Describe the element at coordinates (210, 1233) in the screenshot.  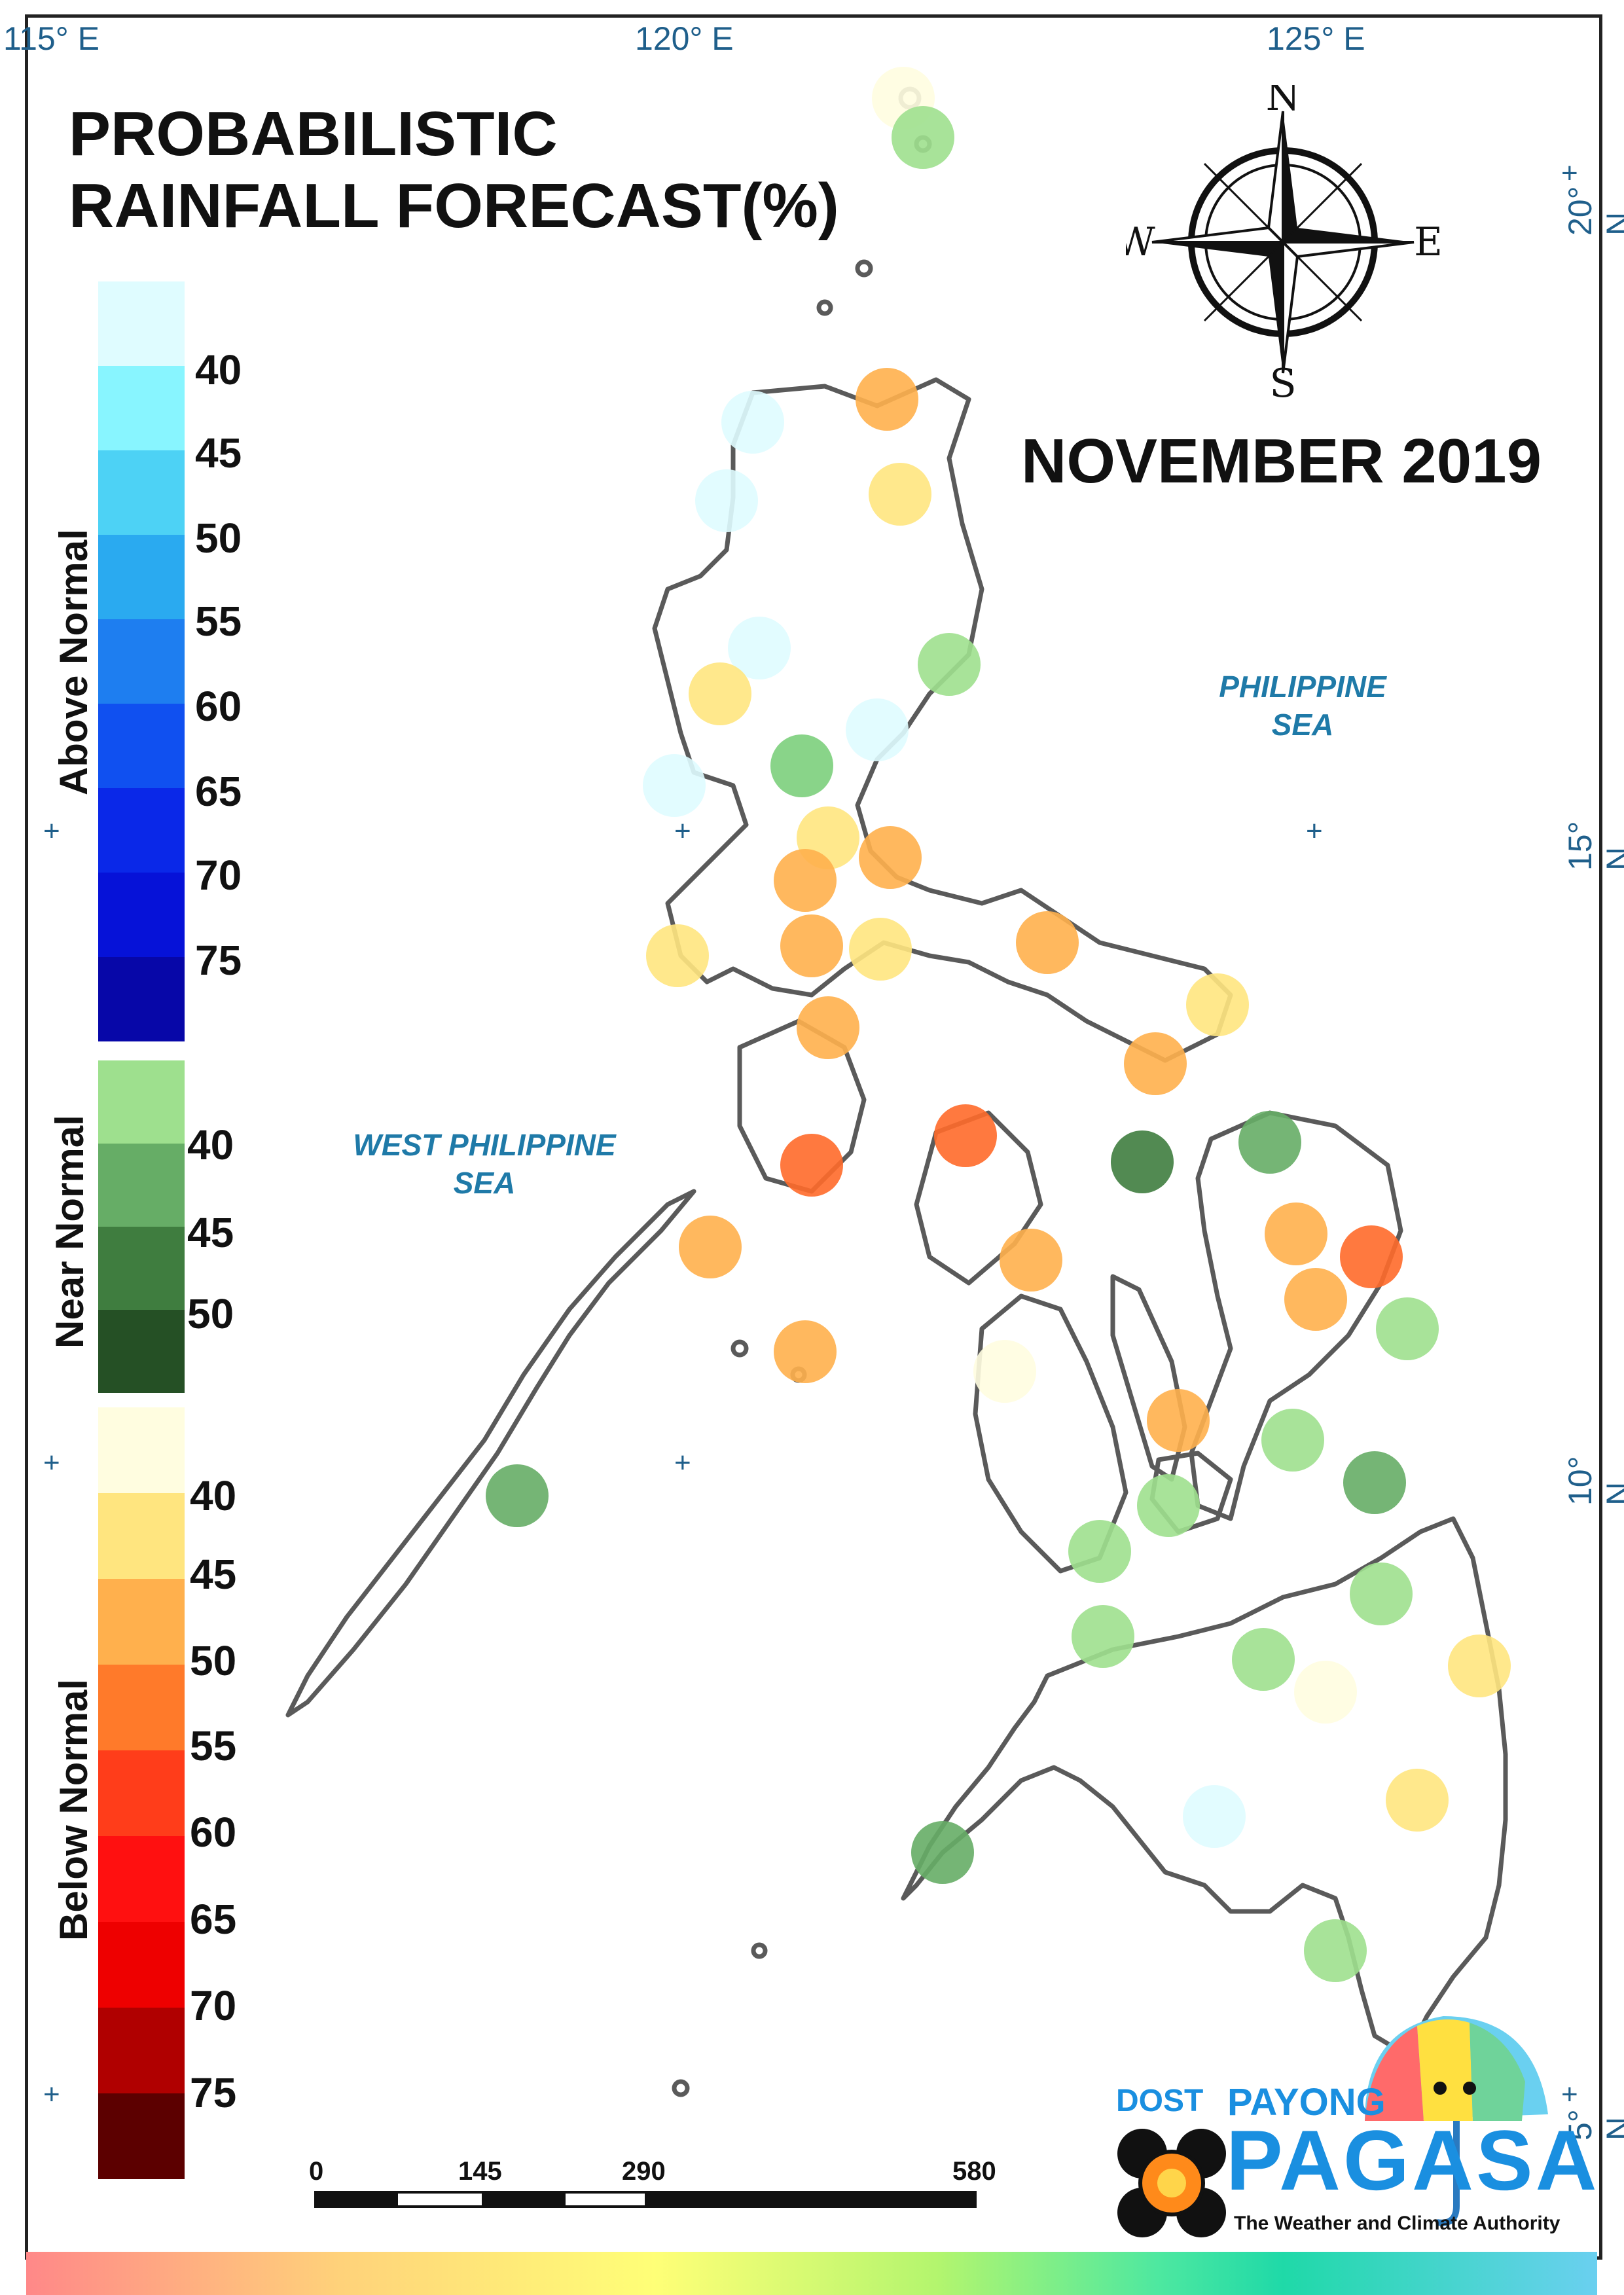
I see `legend-tick-near: 45` at that location.